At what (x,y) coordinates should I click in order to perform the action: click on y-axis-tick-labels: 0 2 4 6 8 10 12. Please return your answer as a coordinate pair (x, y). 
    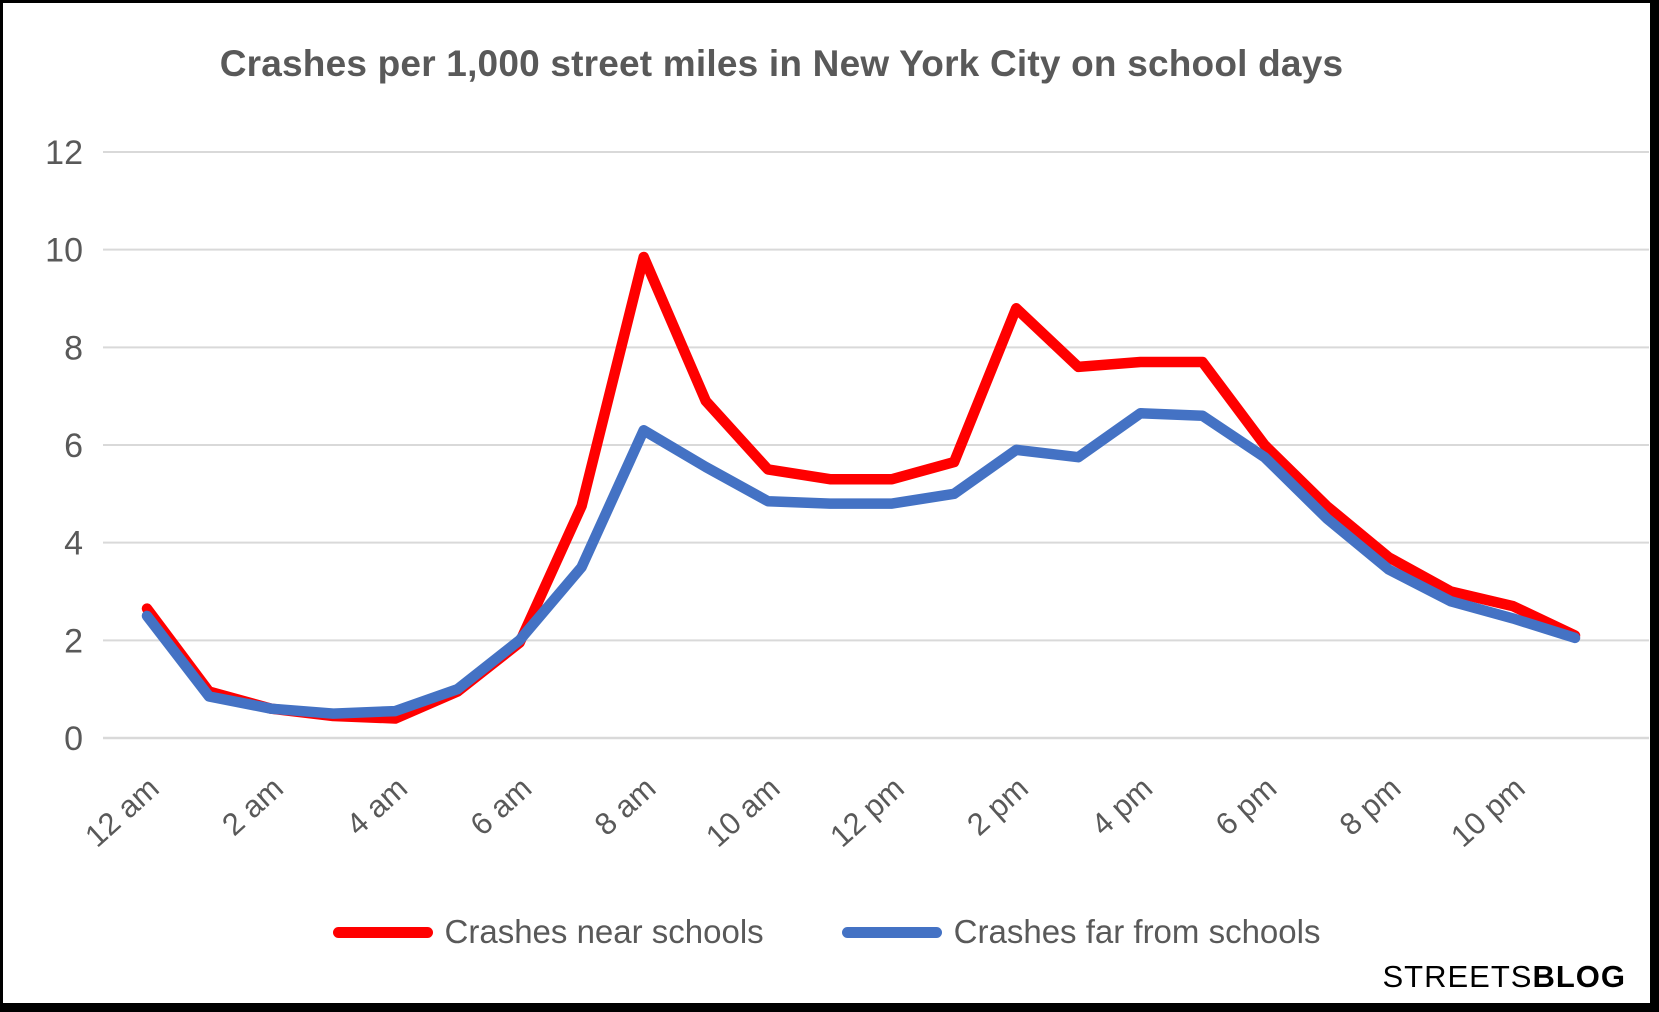
    Looking at the image, I should click on (64, 446).